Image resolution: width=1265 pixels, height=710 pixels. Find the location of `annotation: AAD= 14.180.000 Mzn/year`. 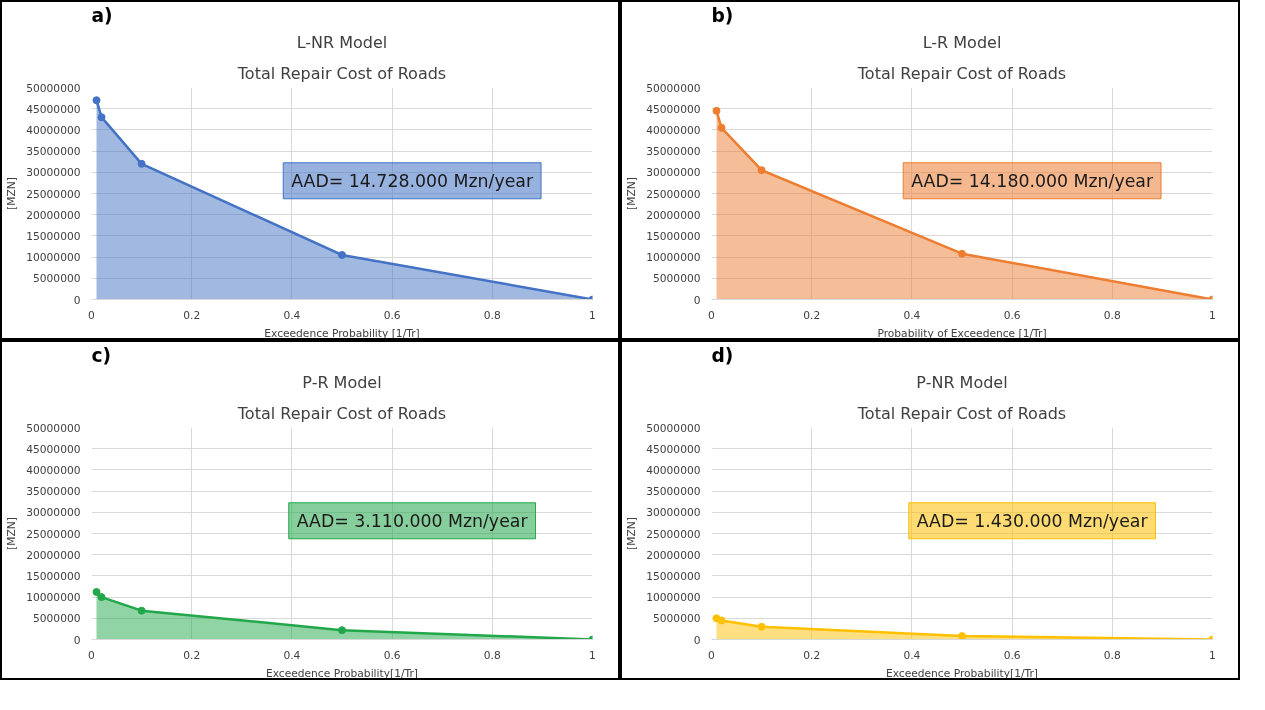

annotation: AAD= 14.180.000 Mzn/year is located at coordinates (1032, 180).